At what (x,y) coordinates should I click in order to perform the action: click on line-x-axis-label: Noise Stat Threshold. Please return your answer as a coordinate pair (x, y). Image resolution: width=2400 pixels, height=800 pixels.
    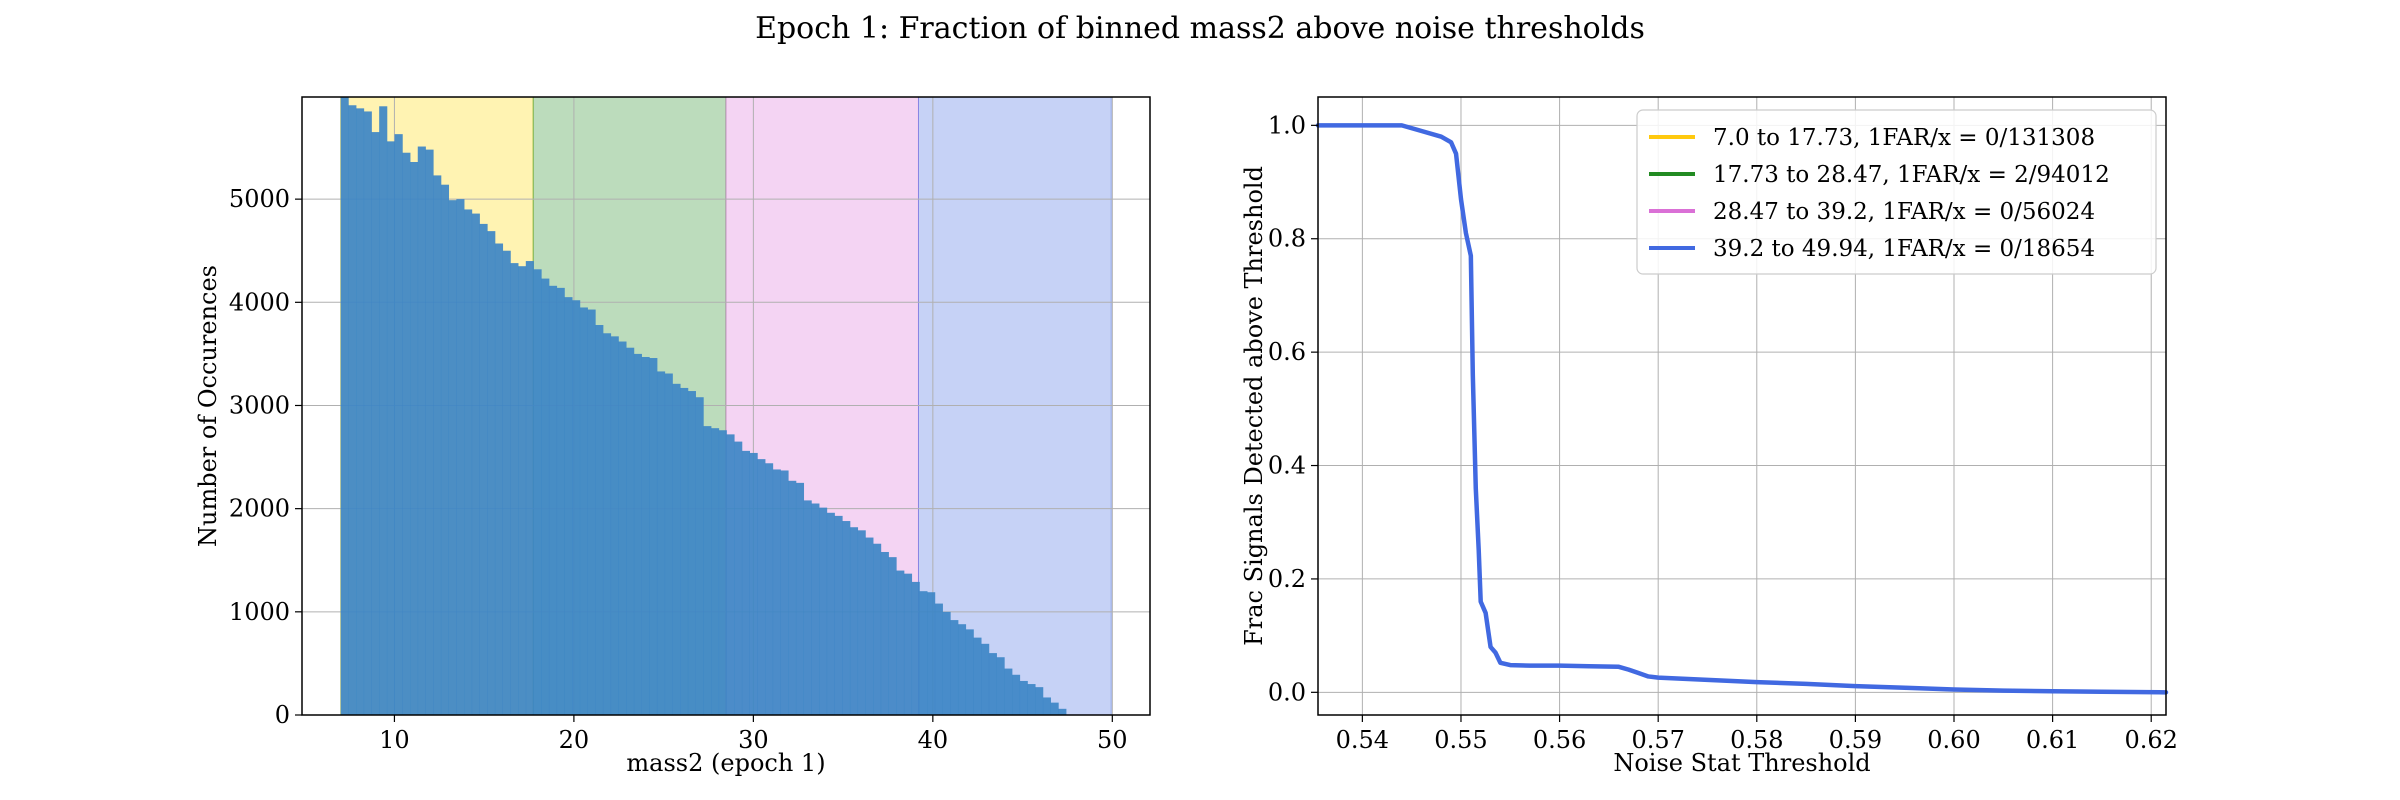
    Looking at the image, I should click on (1741, 763).